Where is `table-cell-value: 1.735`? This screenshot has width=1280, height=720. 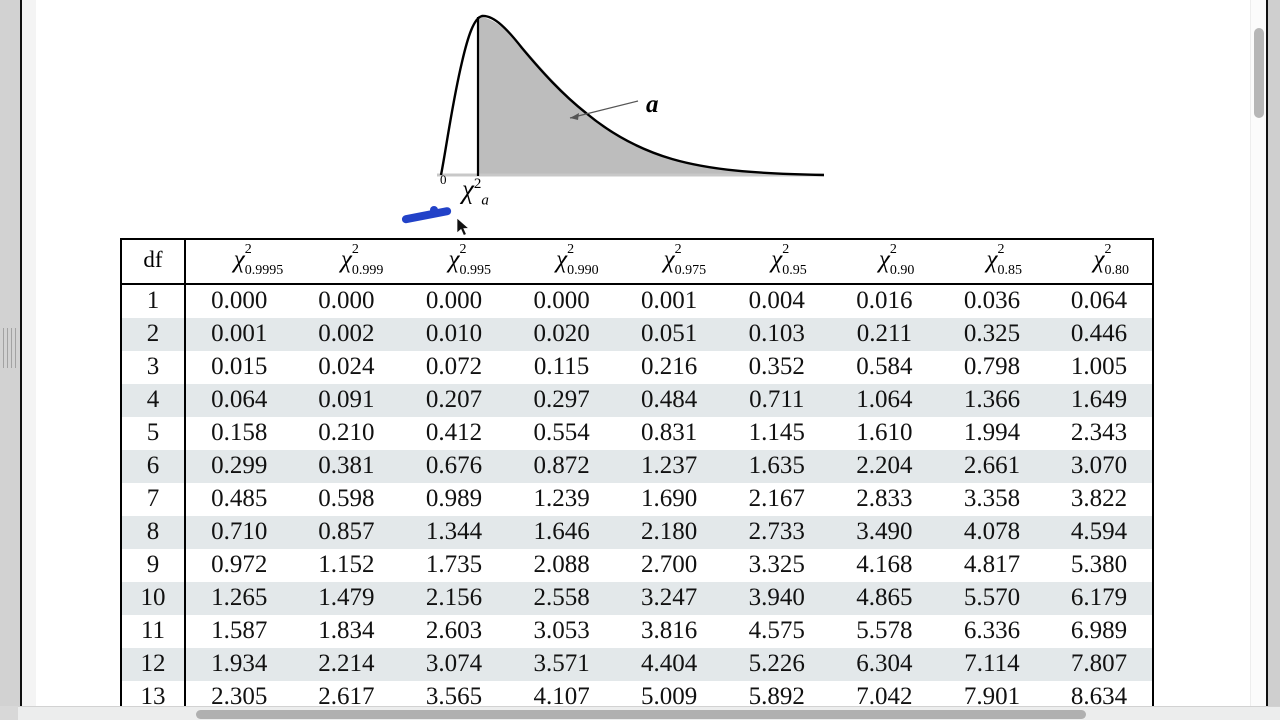 table-cell-value: 1.735 is located at coordinates (454, 564).